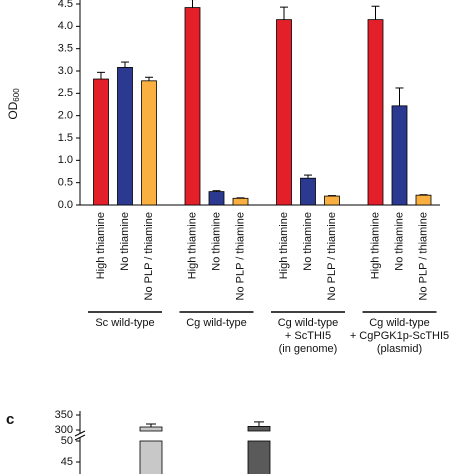  Describe the element at coordinates (308, 336) in the screenshot. I see `group-label: + ScTHI5` at that location.